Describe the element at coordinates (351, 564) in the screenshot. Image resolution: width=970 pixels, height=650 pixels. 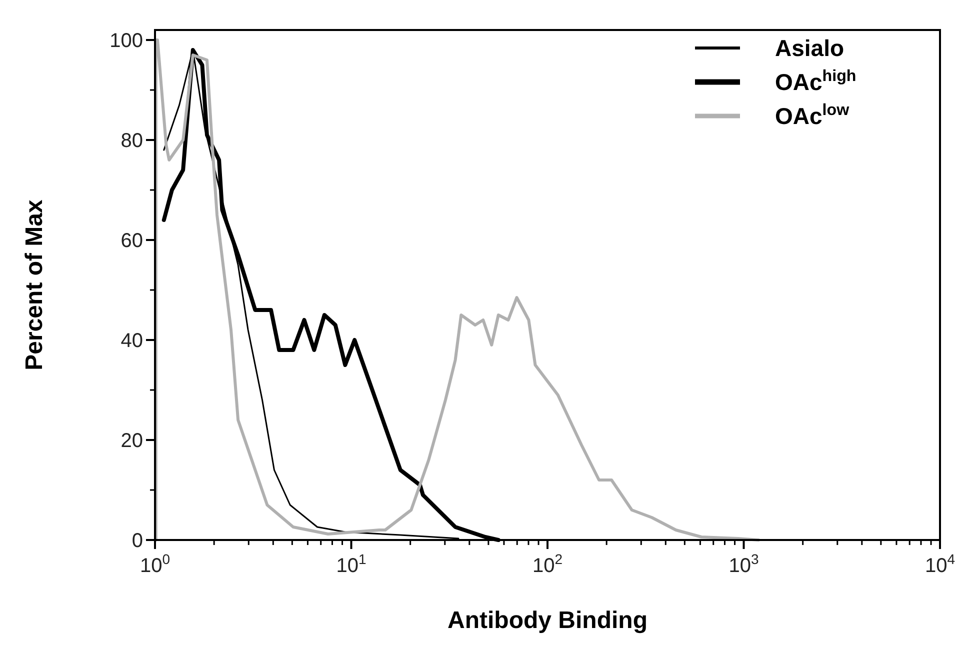
I see `x-tick-label: 10$^{1}$` at that location.